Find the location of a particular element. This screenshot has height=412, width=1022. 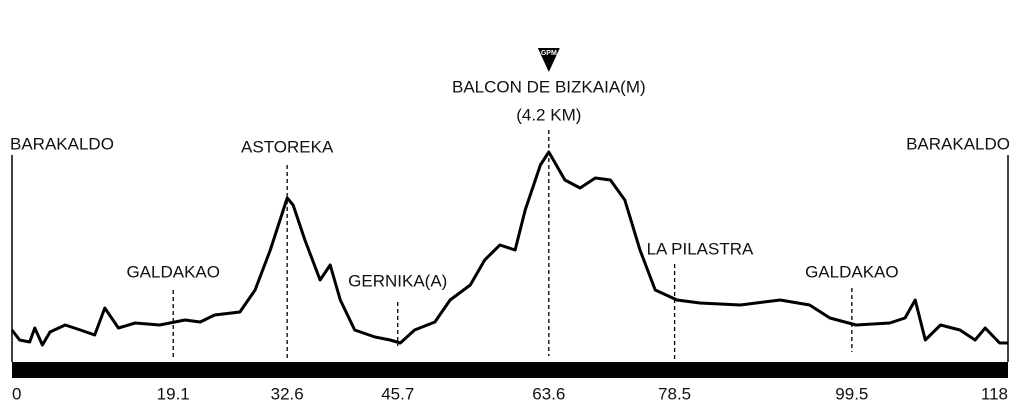

place-label: BALCON DE BIZKAIA(M) is located at coordinates (549, 86).